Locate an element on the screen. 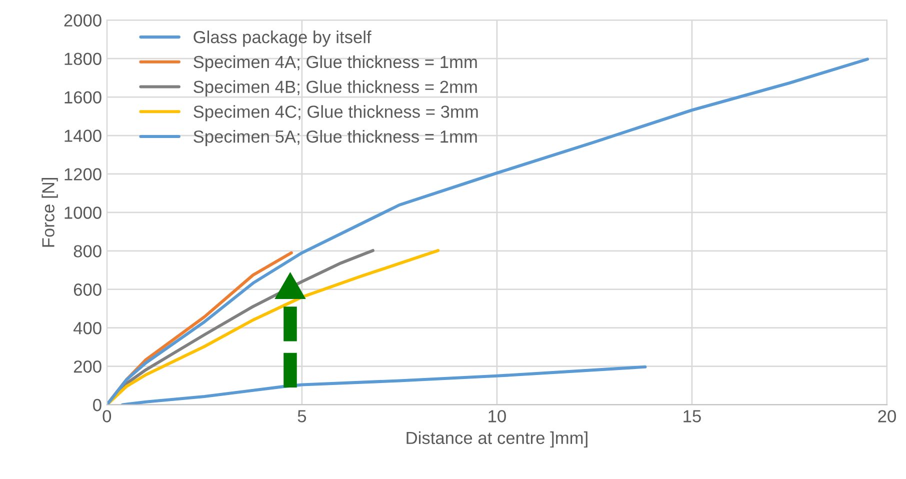 Image resolution: width=906 pixels, height=479 pixels. y-tick-label: 1400 is located at coordinates (83, 136).